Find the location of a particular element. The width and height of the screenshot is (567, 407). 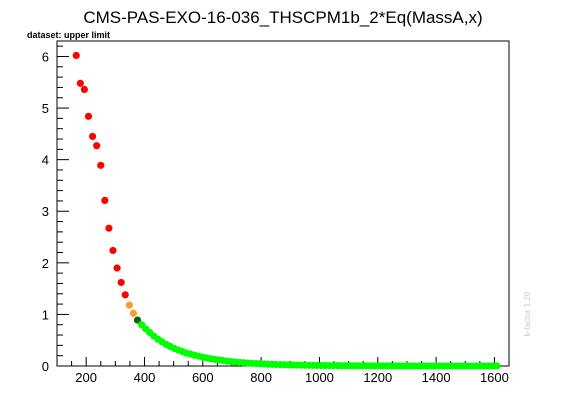

y-tick-label: 2 is located at coordinates (45, 263).